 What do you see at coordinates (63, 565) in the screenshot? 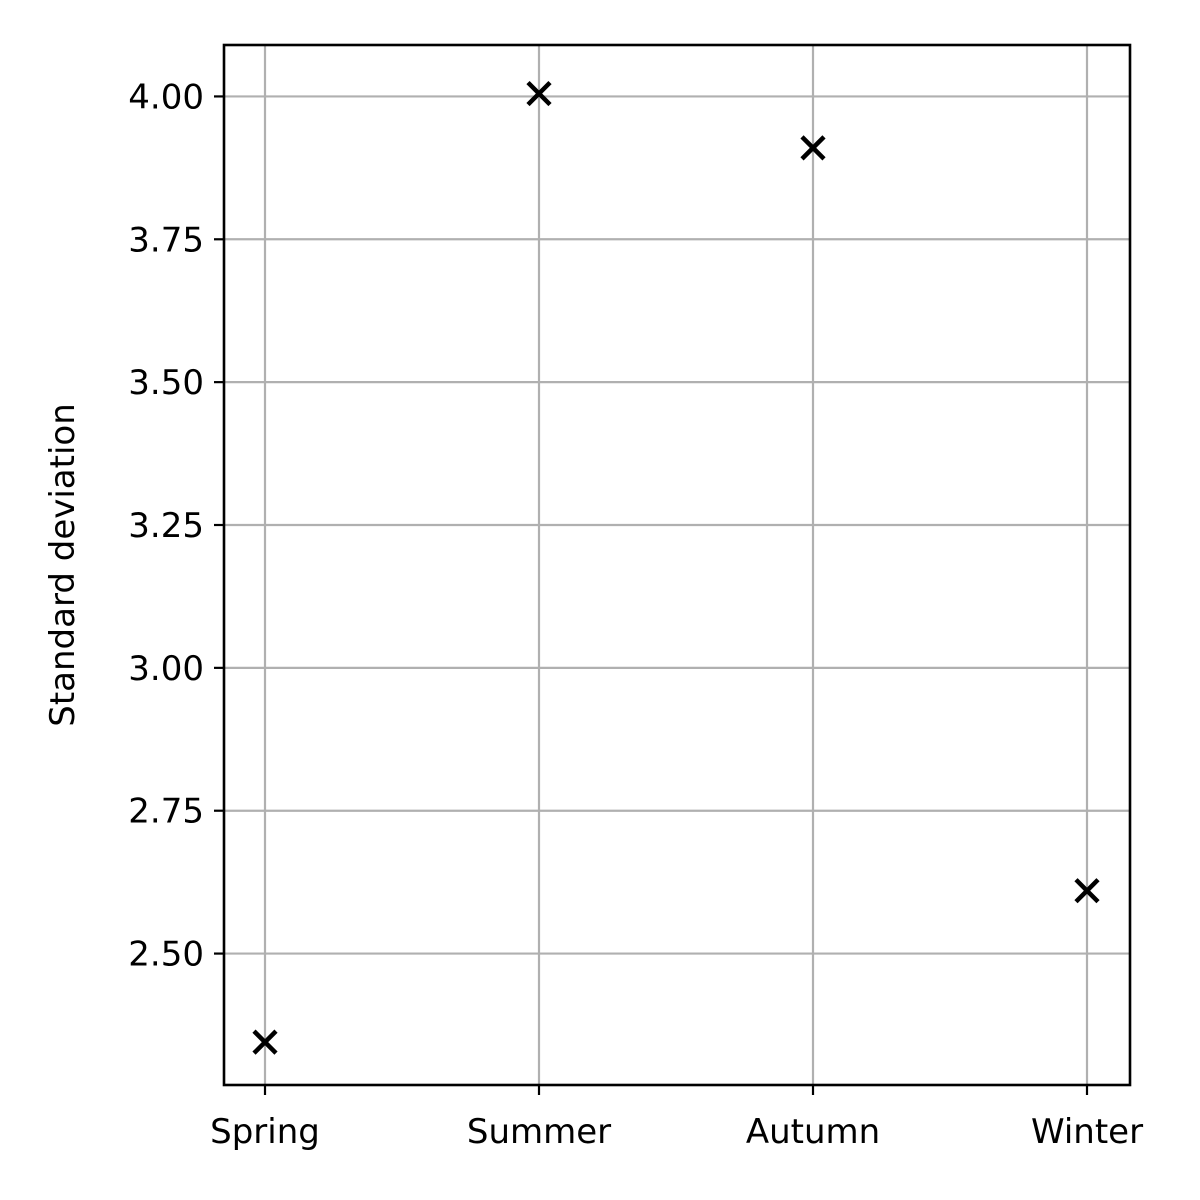
I see `y-axis-label: Standard deviation` at bounding box center [63, 565].